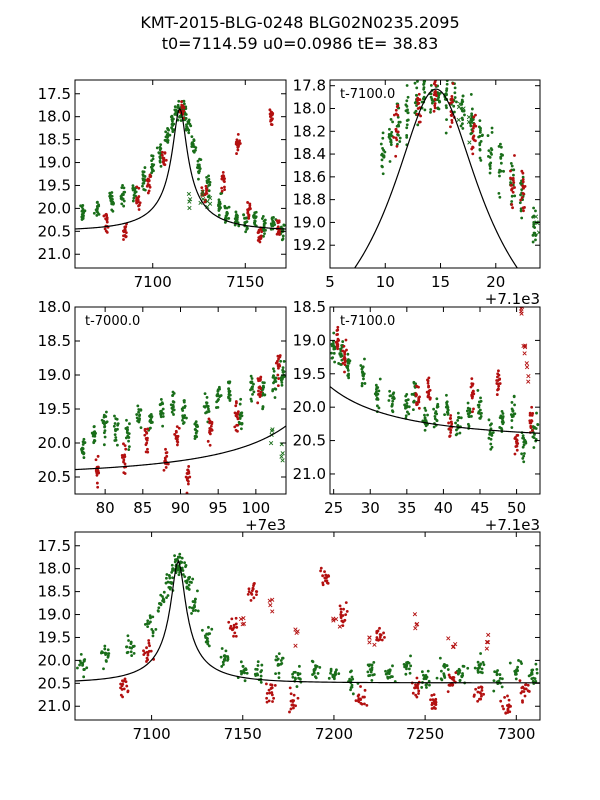 This screenshot has height=800, width=600. Describe the element at coordinates (435, 410) in the screenshot. I see `model-curve` at that location.